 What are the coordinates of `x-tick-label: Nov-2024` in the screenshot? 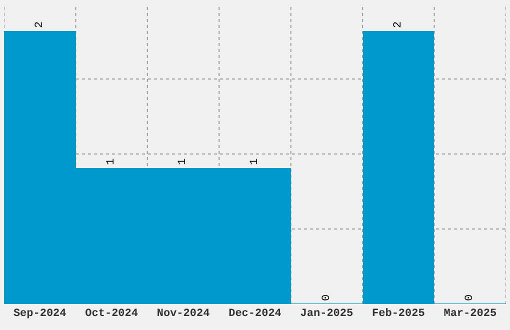 It's located at (183, 314).